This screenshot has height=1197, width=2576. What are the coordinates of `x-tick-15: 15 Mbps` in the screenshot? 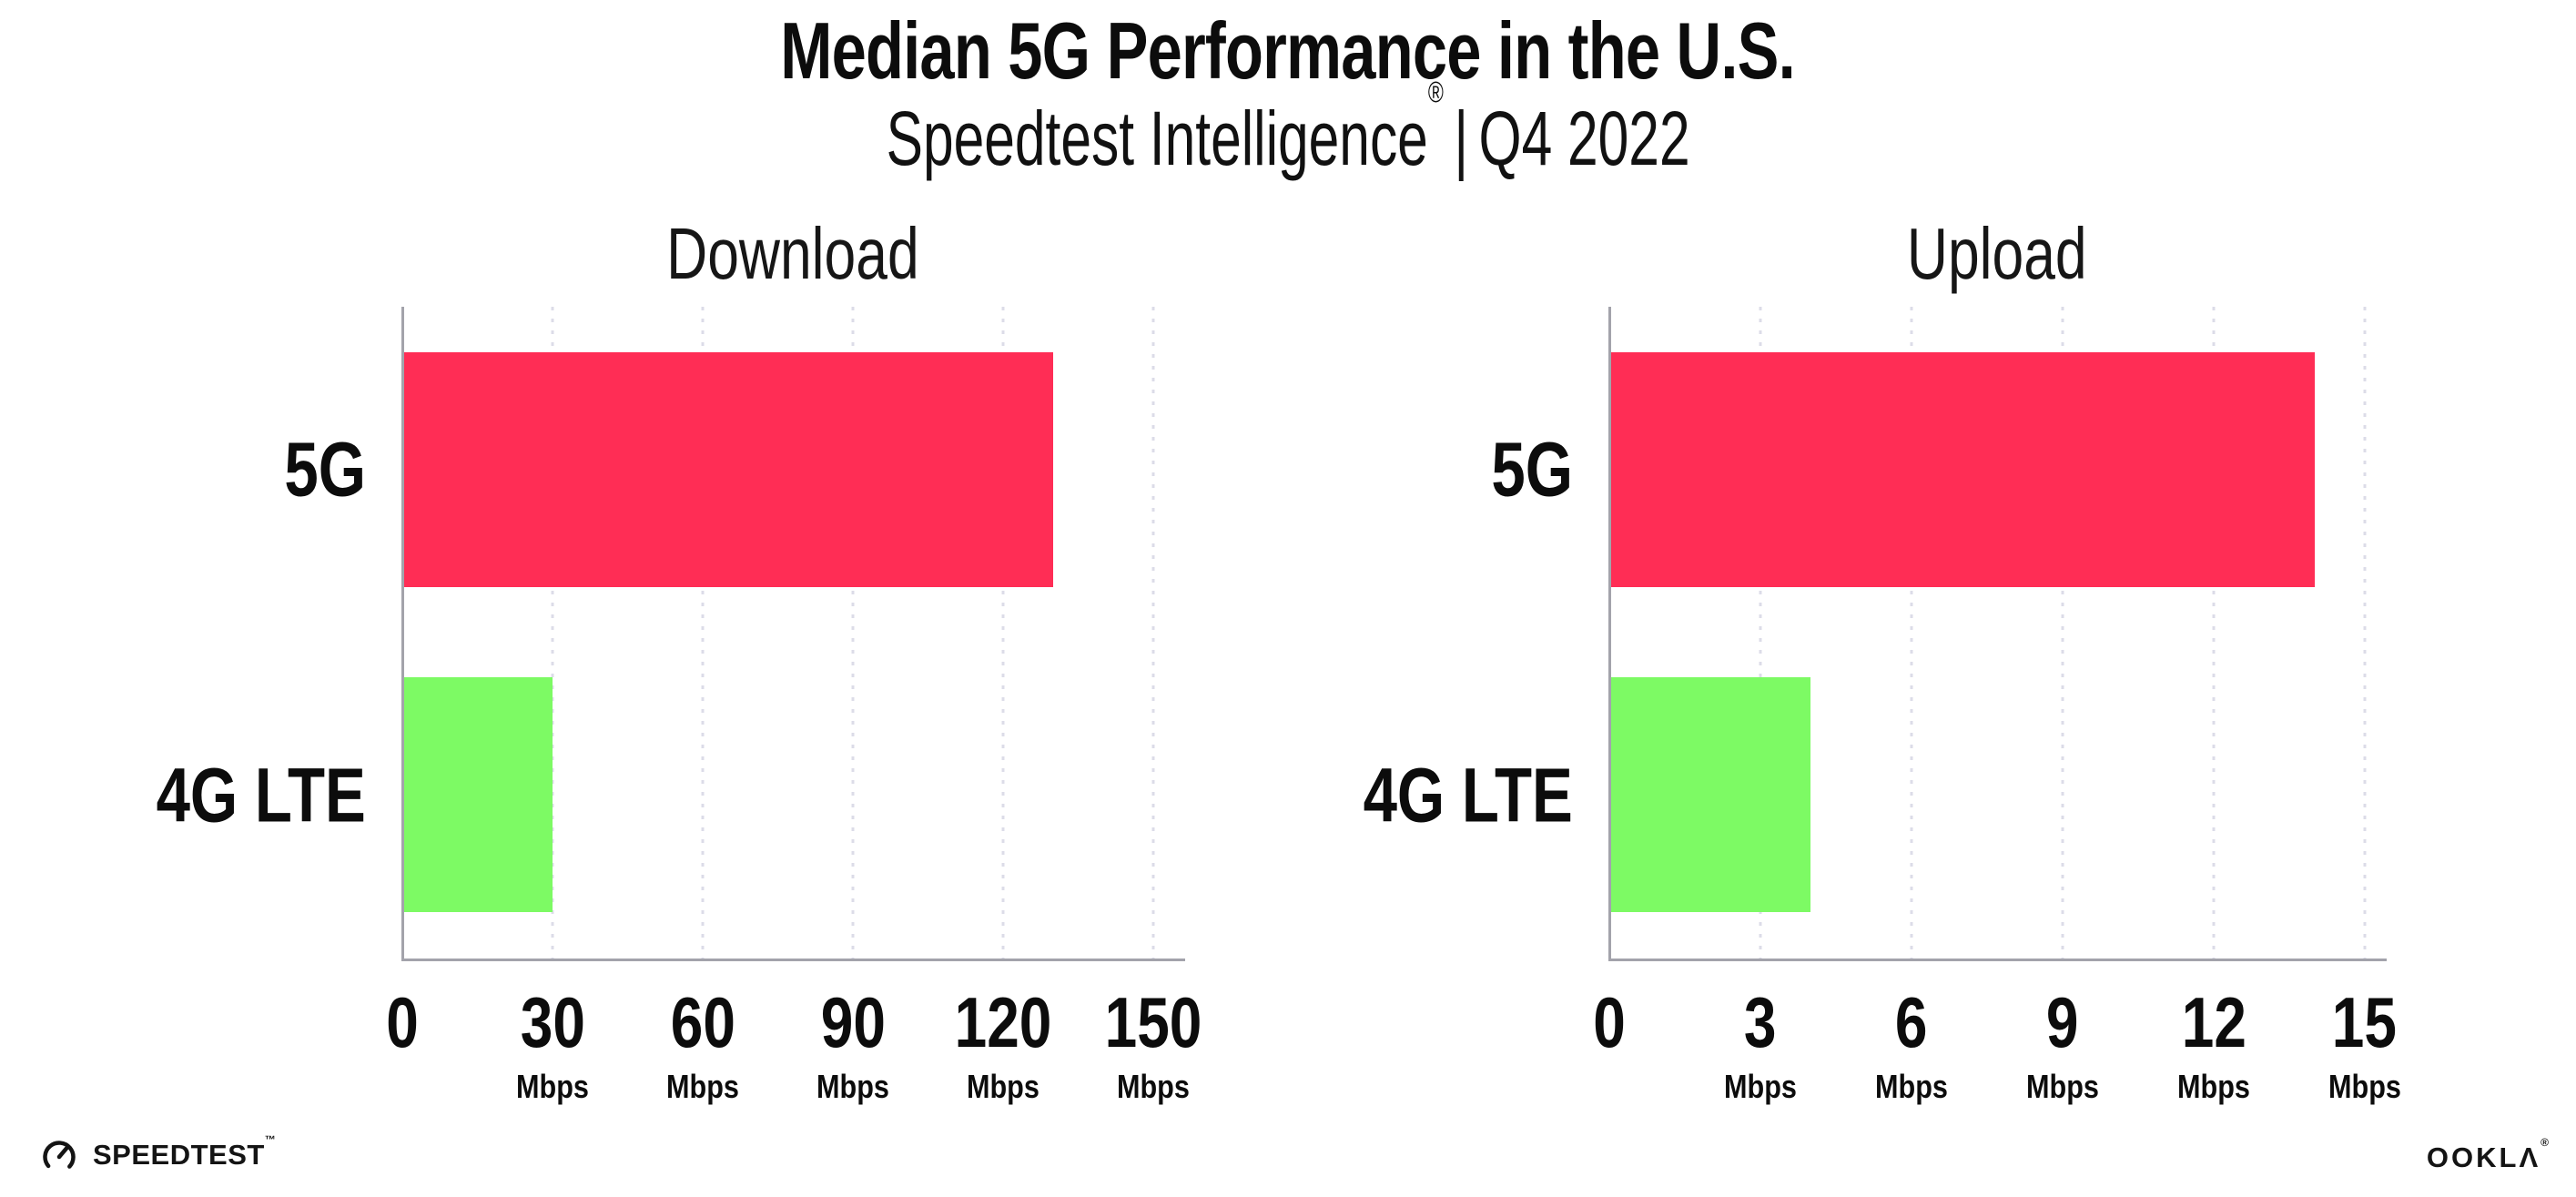 It's located at (2365, 1046).